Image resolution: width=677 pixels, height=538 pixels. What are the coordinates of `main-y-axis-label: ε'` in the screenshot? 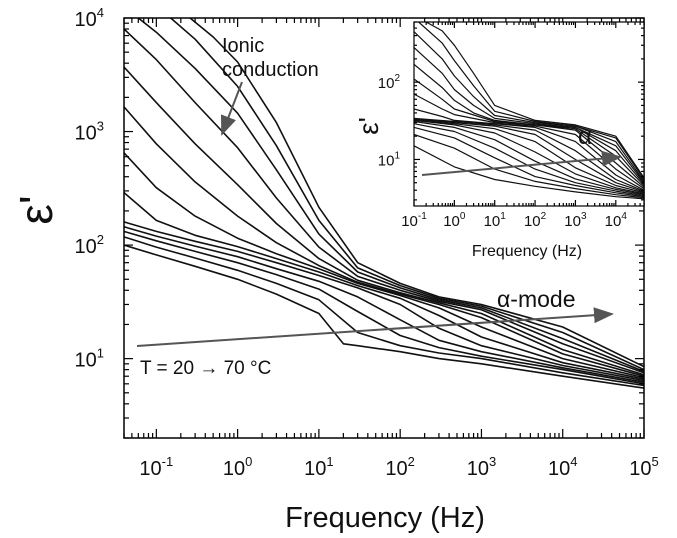 It's located at (36, 209).